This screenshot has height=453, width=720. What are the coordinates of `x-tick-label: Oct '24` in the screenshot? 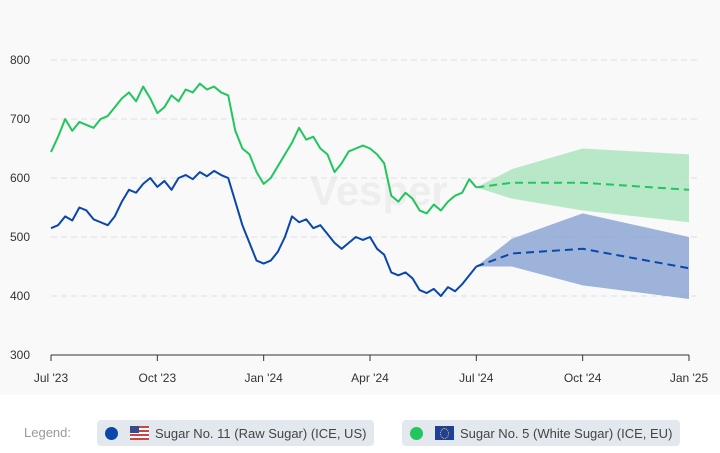 It's located at (583, 378).